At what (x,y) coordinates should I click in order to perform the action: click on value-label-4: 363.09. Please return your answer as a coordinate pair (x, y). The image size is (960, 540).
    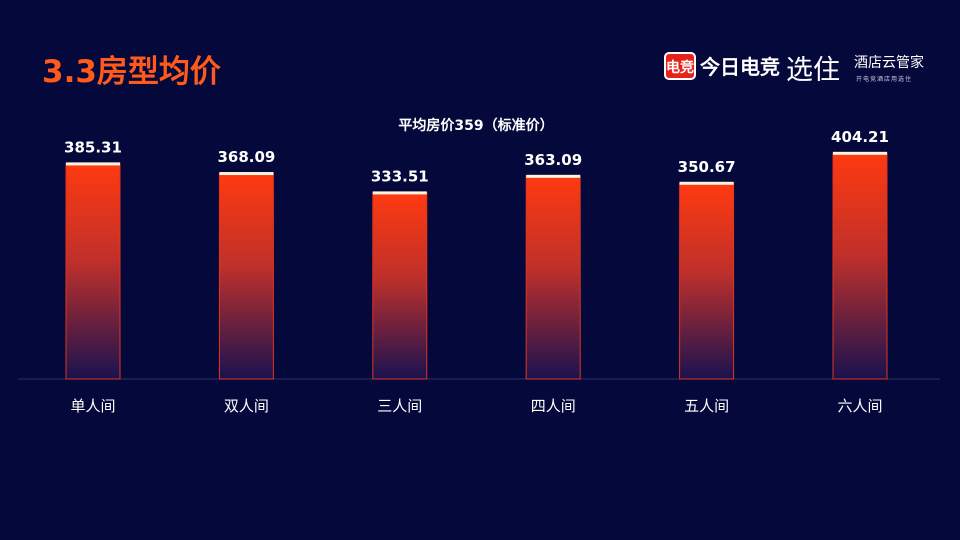
    Looking at the image, I should click on (553, 160).